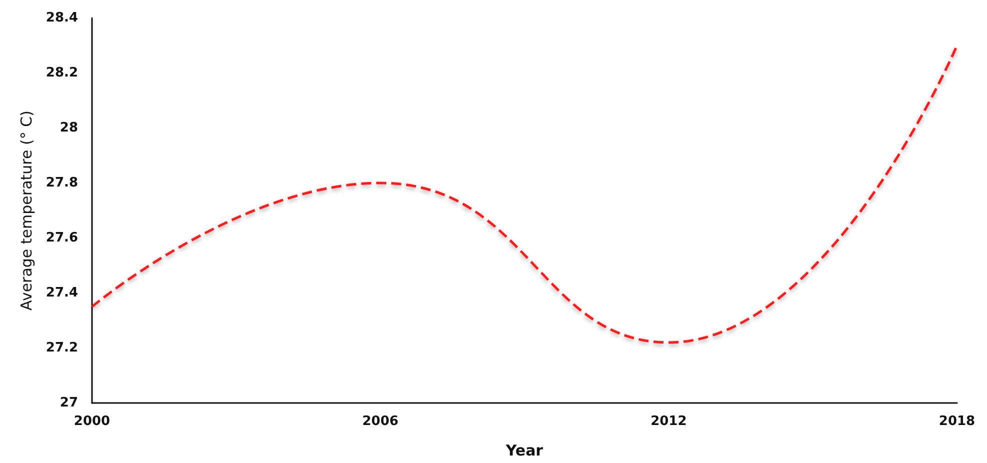 This screenshot has height=463, width=987. What do you see at coordinates (92, 421) in the screenshot?
I see `x-tick-label: 2000` at bounding box center [92, 421].